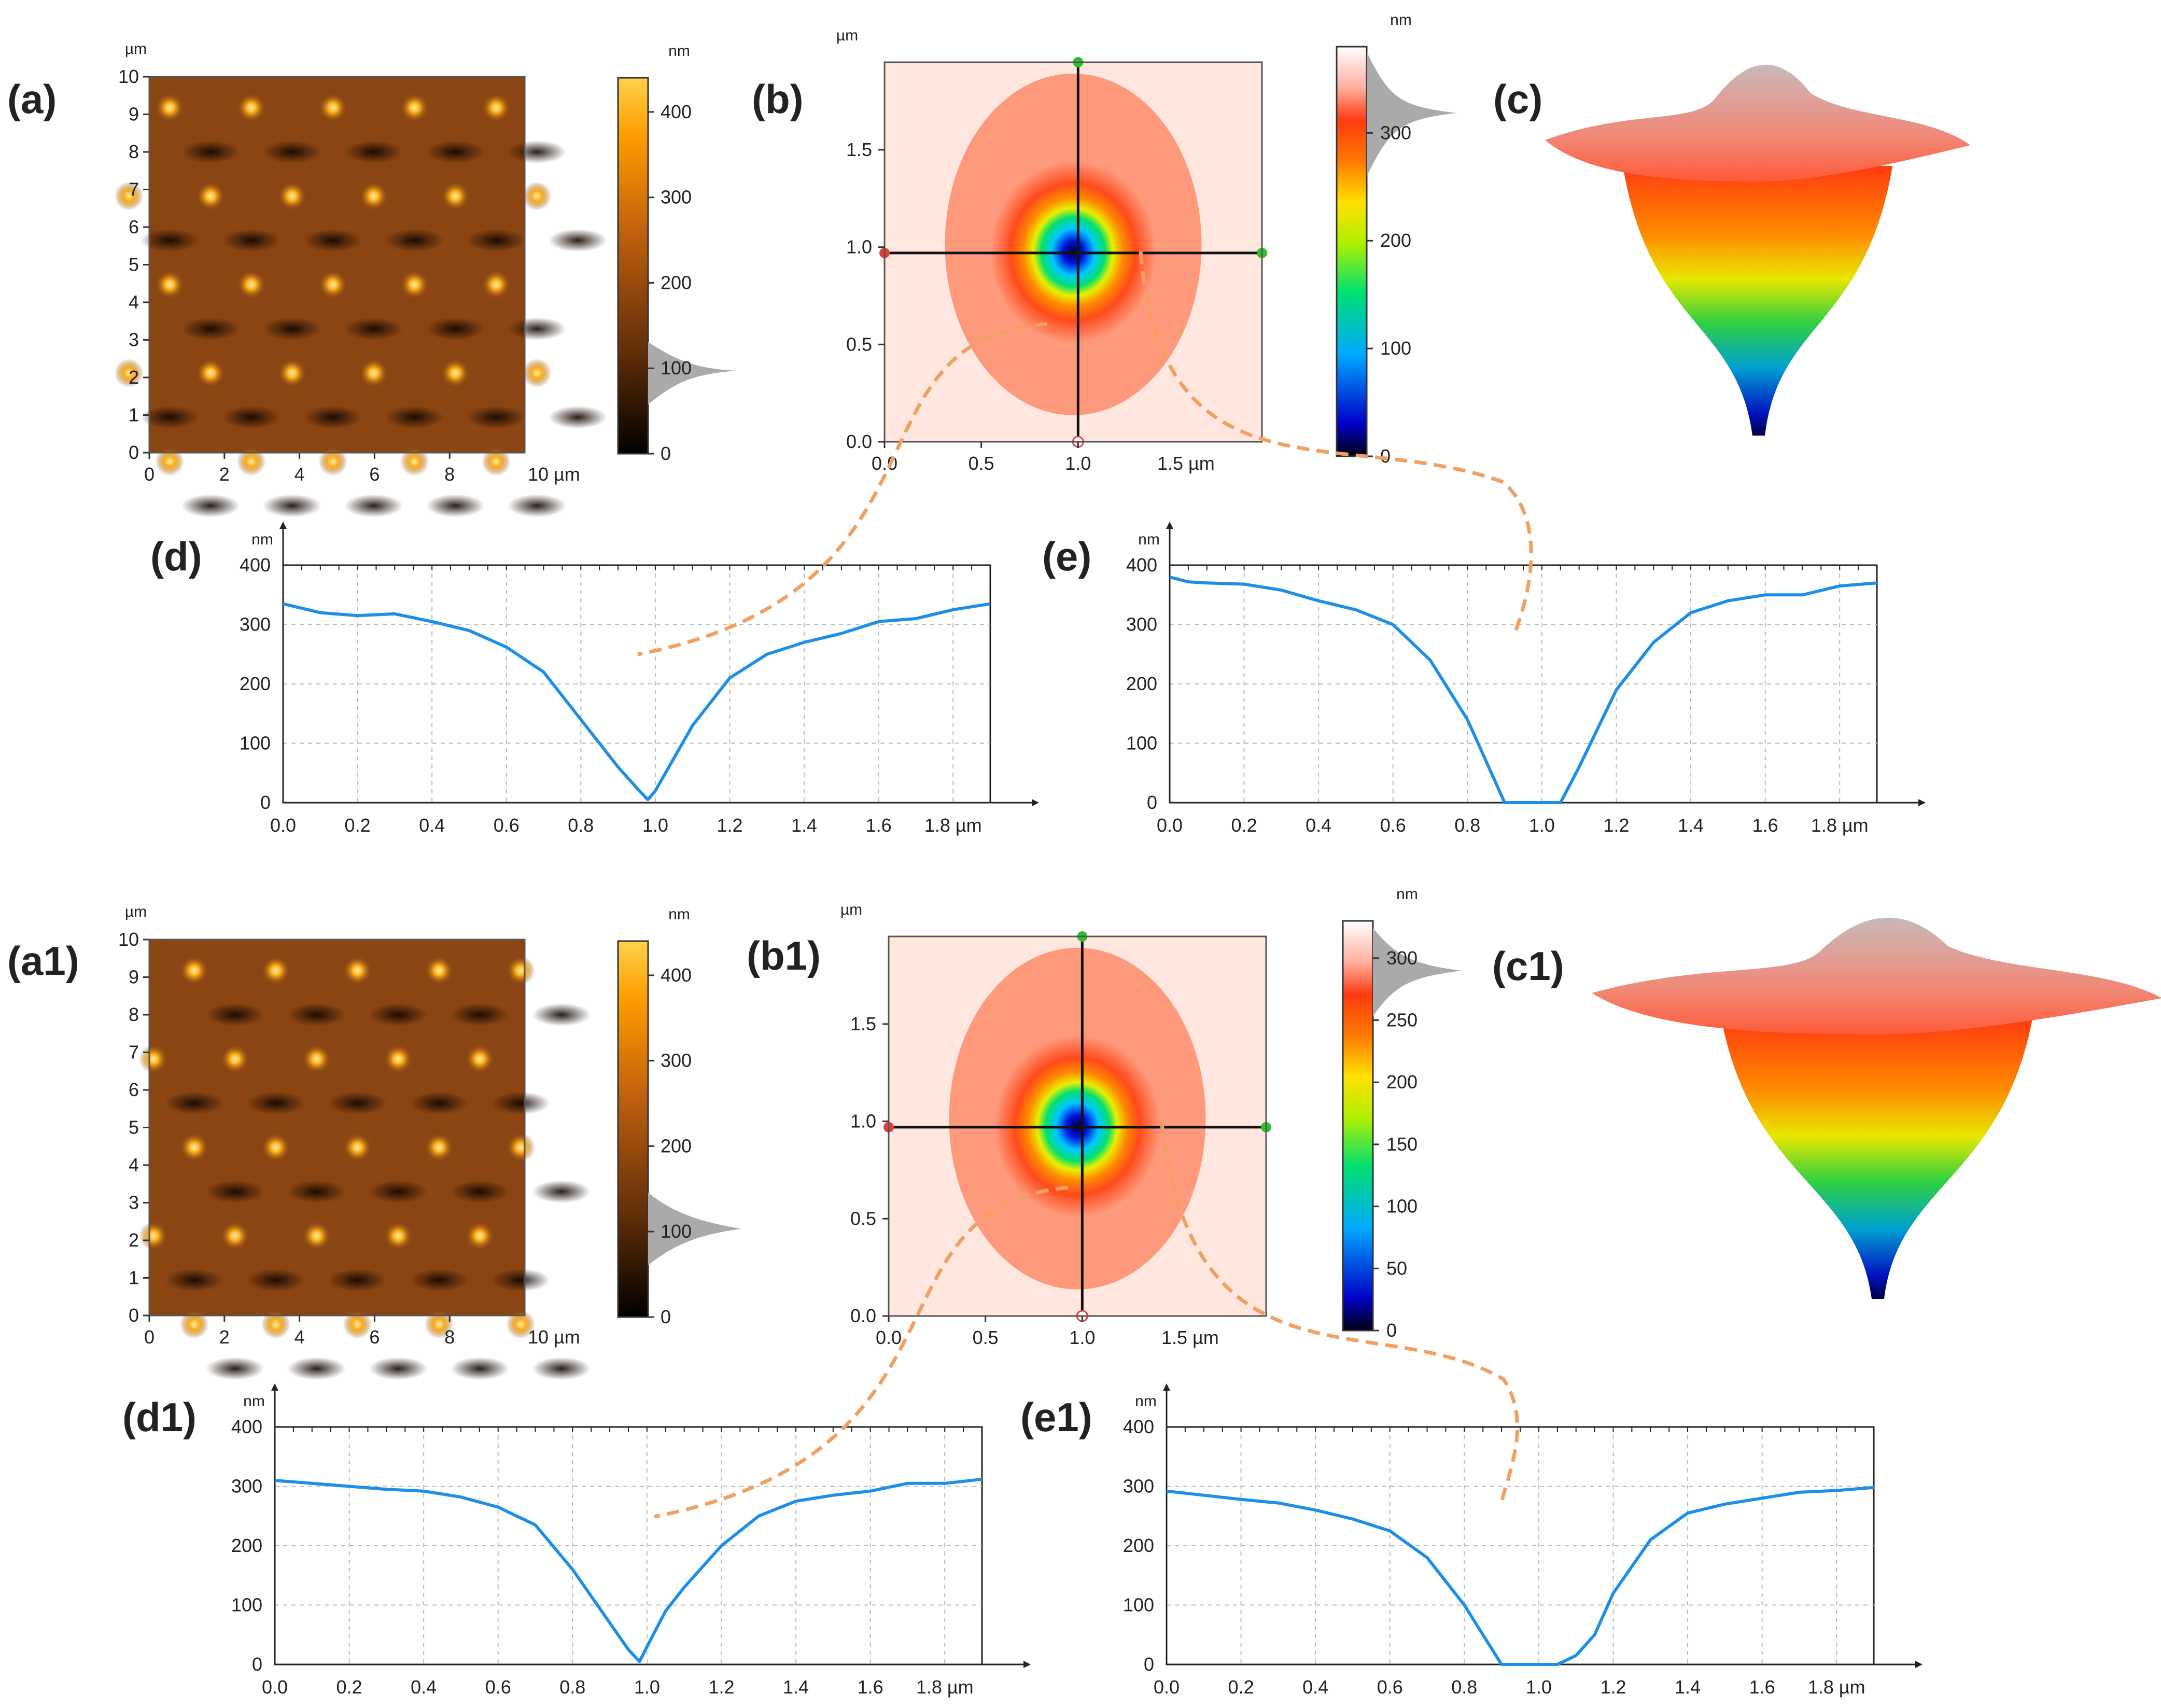 The width and height of the screenshot is (2161, 1708). Describe the element at coordinates (1517, 99) in the screenshot. I see `panel-label-c: (c)` at that location.